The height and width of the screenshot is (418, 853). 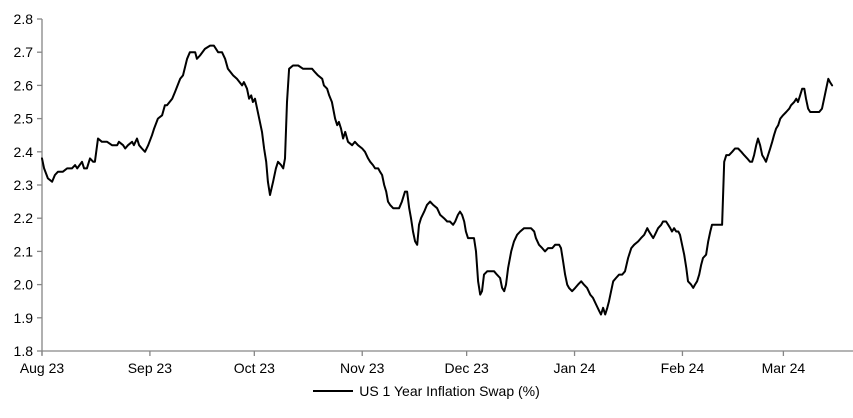 What do you see at coordinates (24, 119) in the screenshot?
I see `y-tick-label: 2.5` at bounding box center [24, 119].